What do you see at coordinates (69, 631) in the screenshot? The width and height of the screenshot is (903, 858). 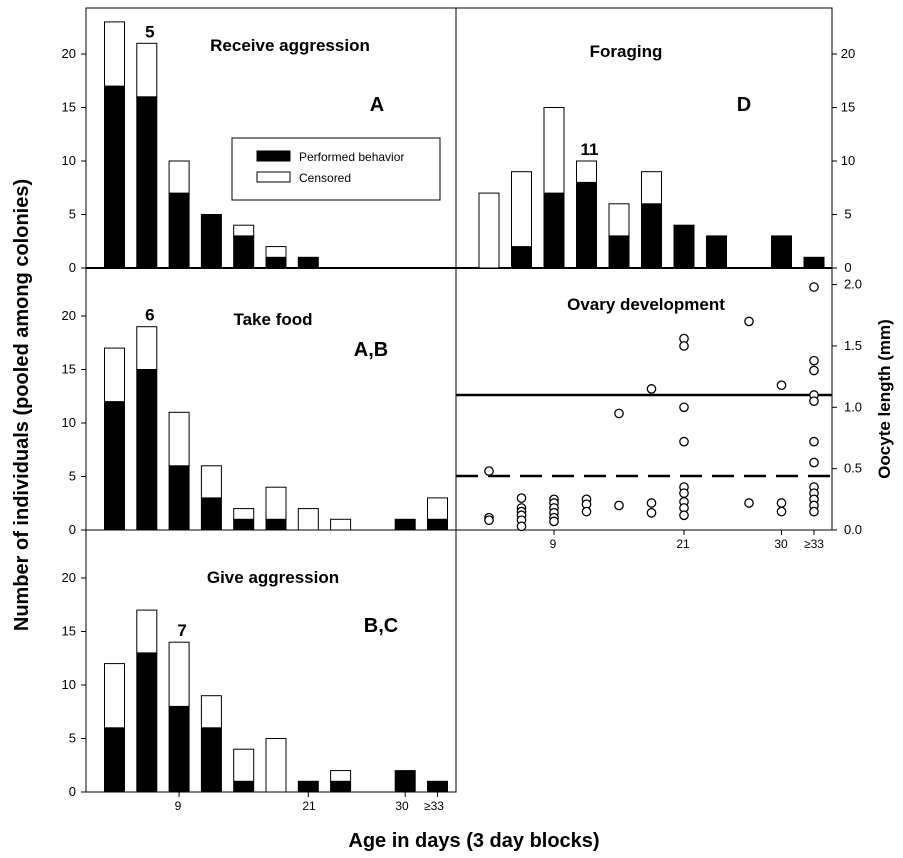 I see `give-aggression-y-tick-label: 15` at bounding box center [69, 631].